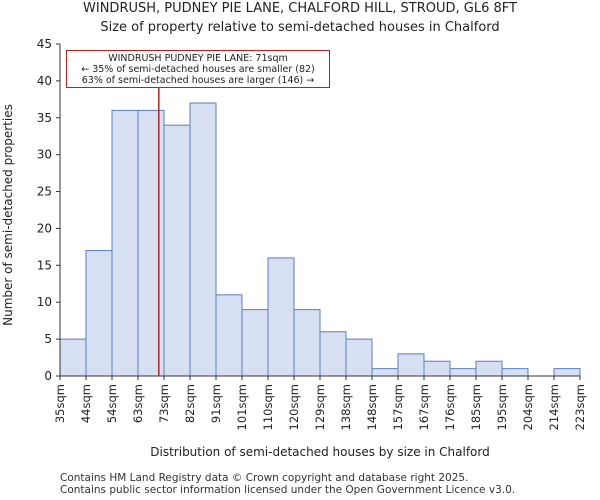 This screenshot has height=500, width=600. I want to click on x-tick-label-148sqm: 148sqm, so click(372, 407).